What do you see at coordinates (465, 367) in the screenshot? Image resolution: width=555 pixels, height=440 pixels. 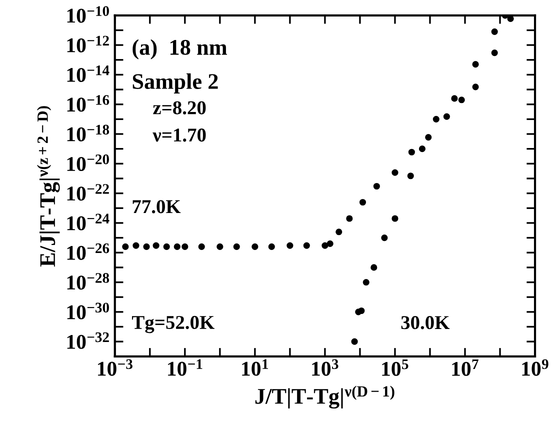 I see `x-tick-label: 10$^{7}$` at bounding box center [465, 367].